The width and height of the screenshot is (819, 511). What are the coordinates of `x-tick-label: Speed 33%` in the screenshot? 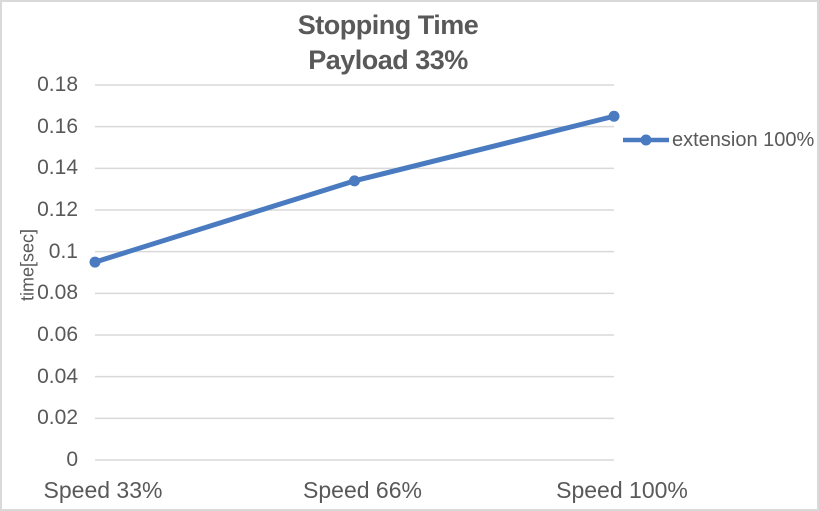 It's located at (103, 490).